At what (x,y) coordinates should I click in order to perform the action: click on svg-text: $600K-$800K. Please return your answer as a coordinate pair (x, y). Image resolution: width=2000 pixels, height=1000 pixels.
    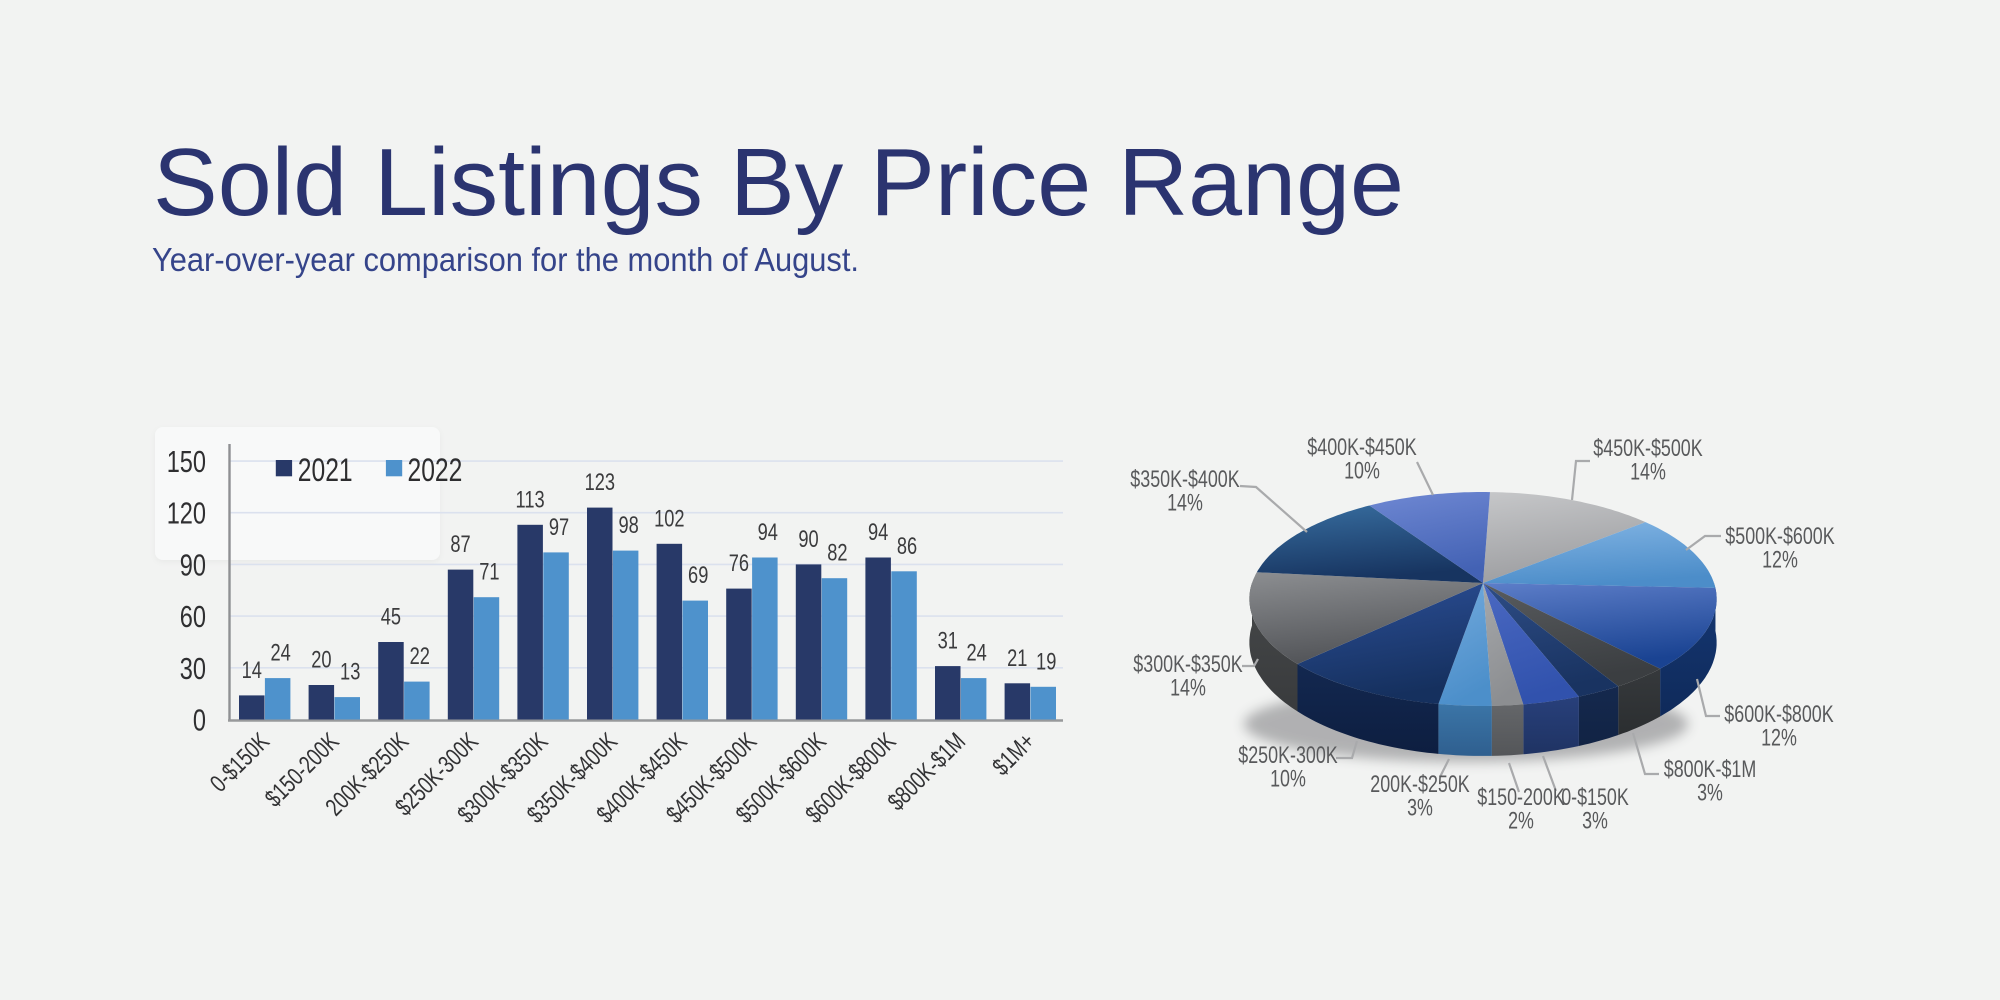
    Looking at the image, I should click on (1779, 714).